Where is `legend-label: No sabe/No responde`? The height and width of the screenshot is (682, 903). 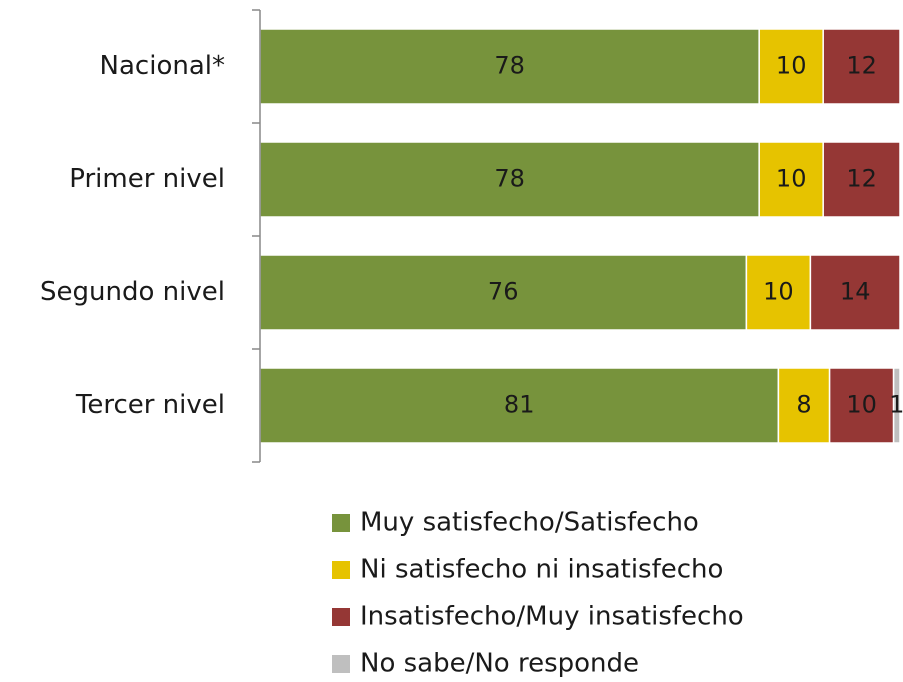
legend-label: No sabe/No responde is located at coordinates (499, 664).